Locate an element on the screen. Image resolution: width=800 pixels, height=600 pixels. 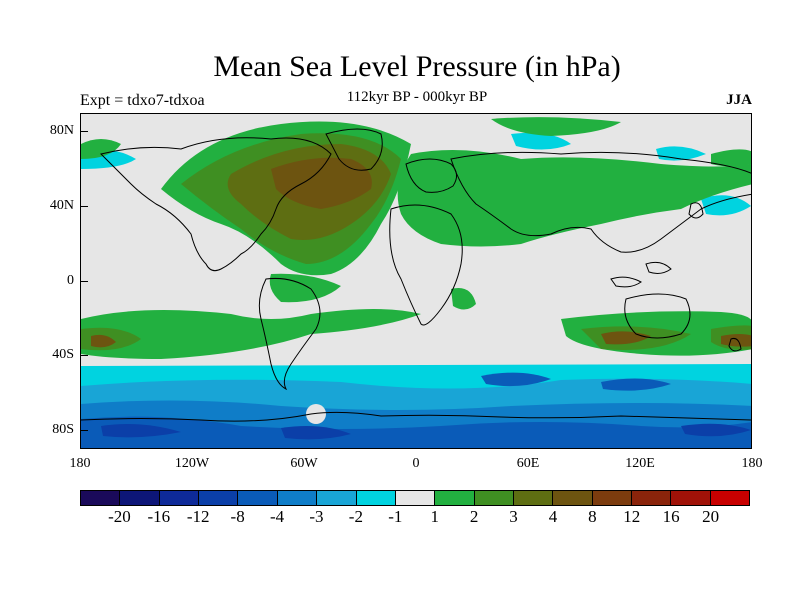
colorbar-label: -2 is located at coordinates (355, 516).